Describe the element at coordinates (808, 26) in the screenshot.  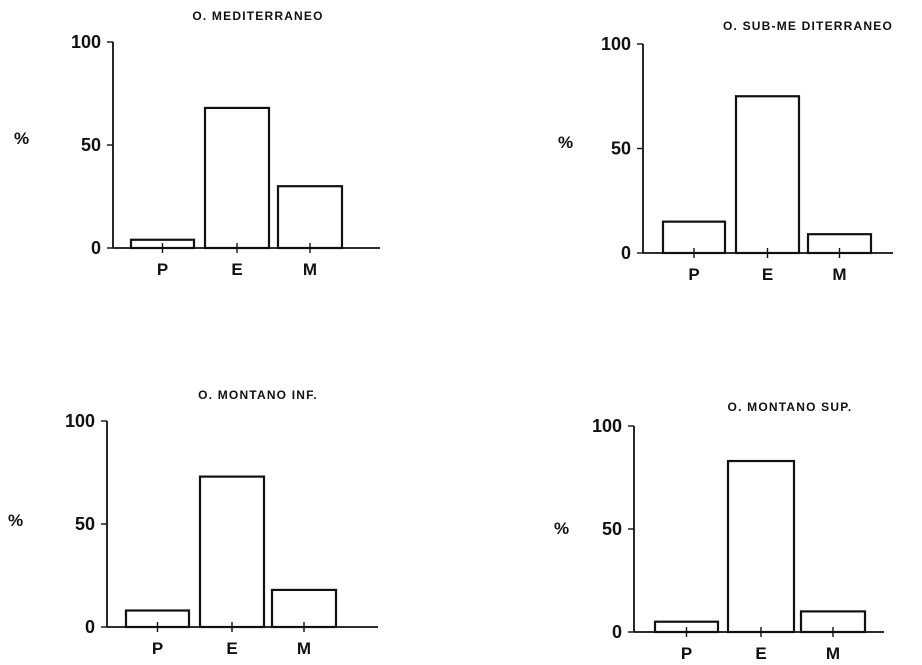
I see `chart-title: O. SUB-ME DITERRANEO` at that location.